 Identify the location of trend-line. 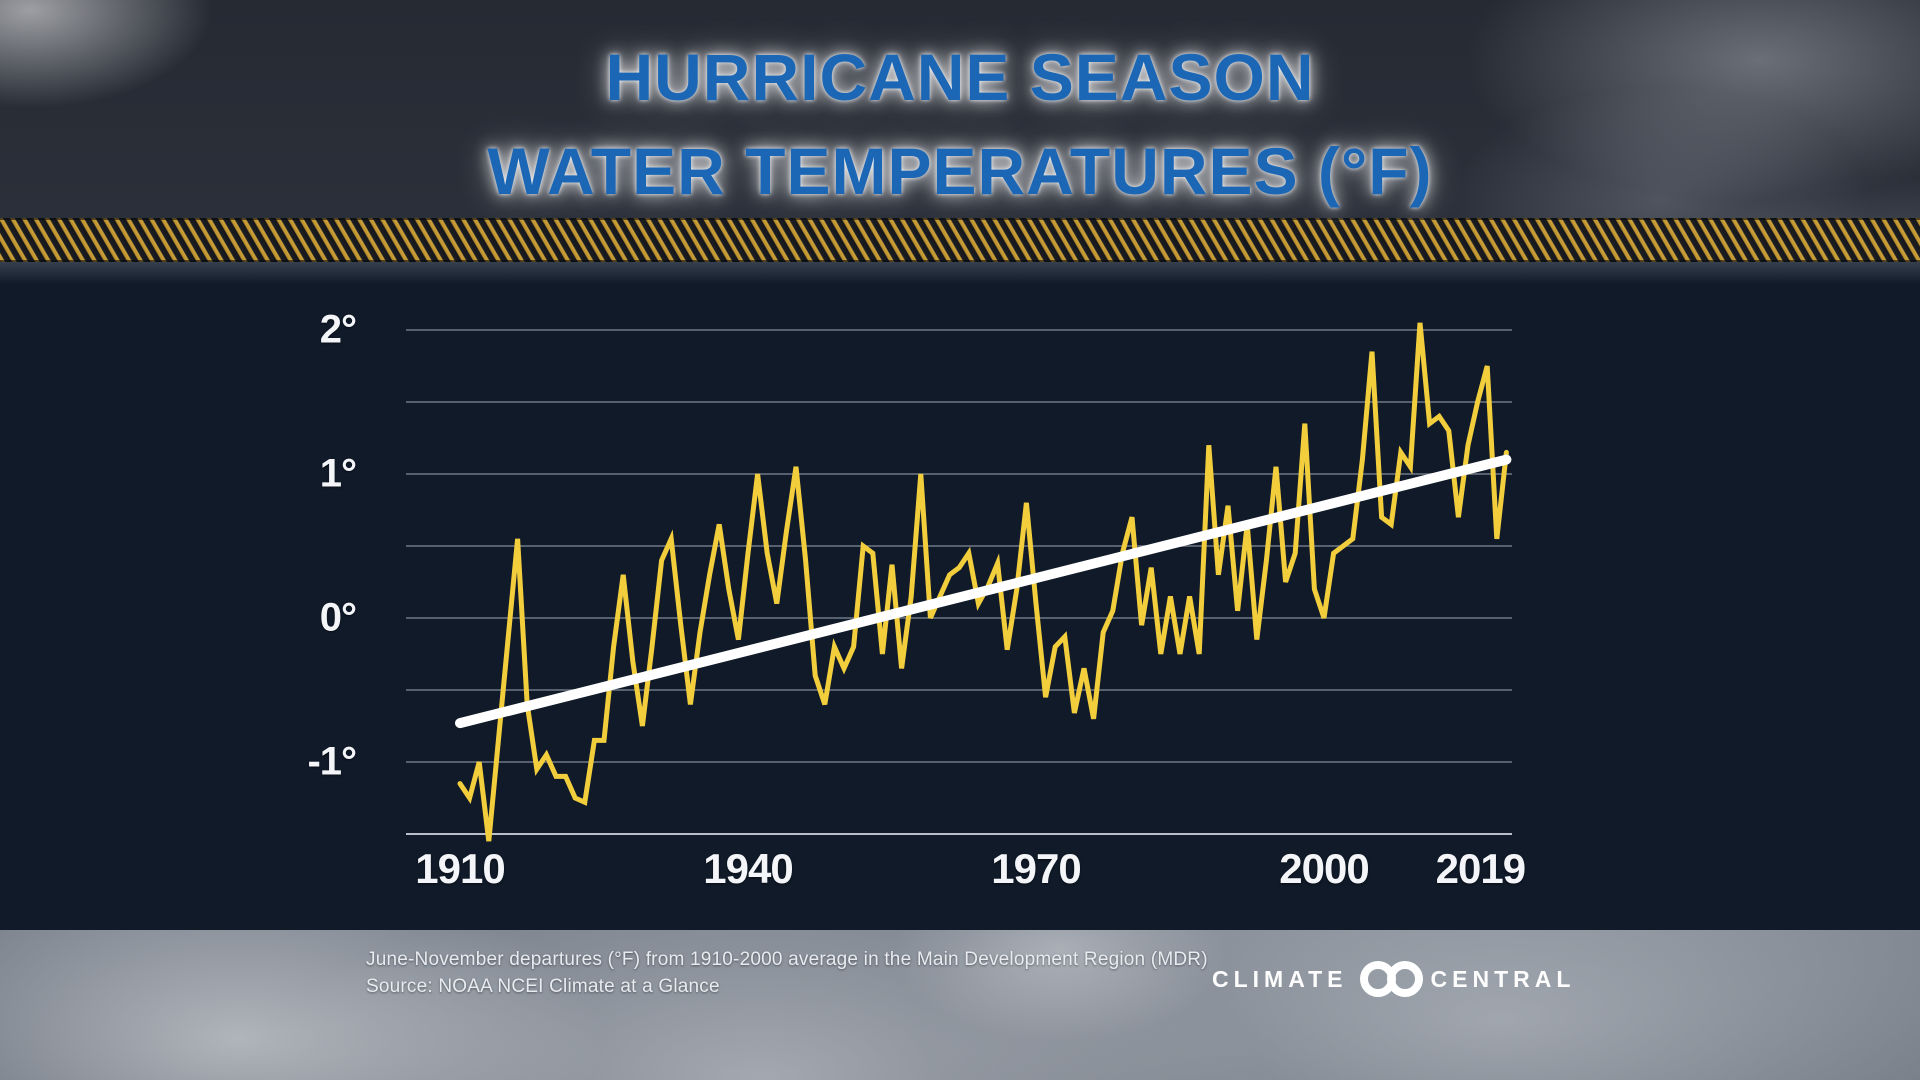
(983, 591).